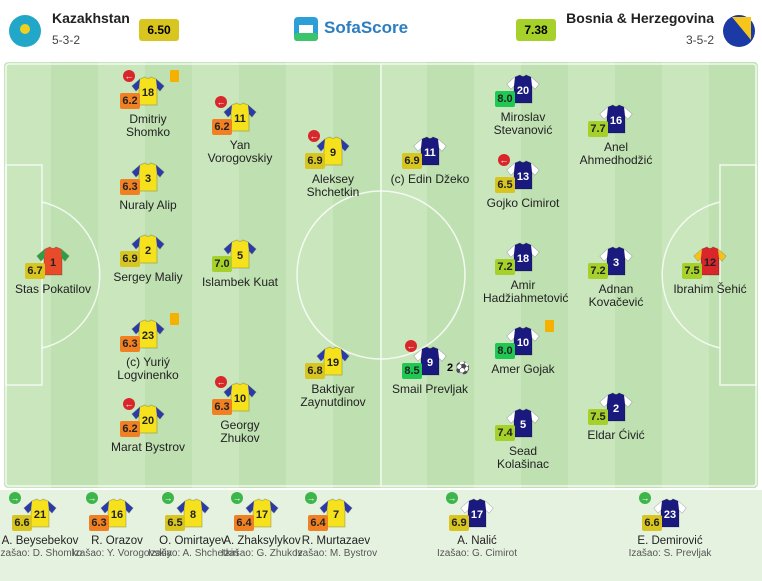  Describe the element at coordinates (523, 177) in the screenshot. I see `shirt-number: 13` at that location.